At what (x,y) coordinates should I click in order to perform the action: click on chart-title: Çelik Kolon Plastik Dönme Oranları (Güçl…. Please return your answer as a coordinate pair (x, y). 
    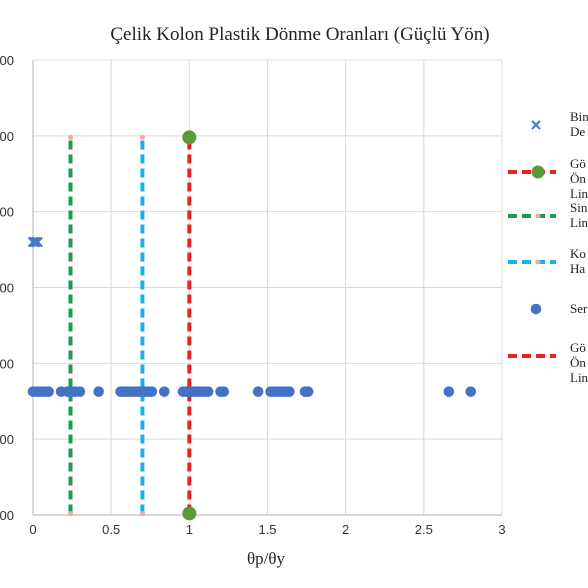
    Looking at the image, I should click on (299, 34).